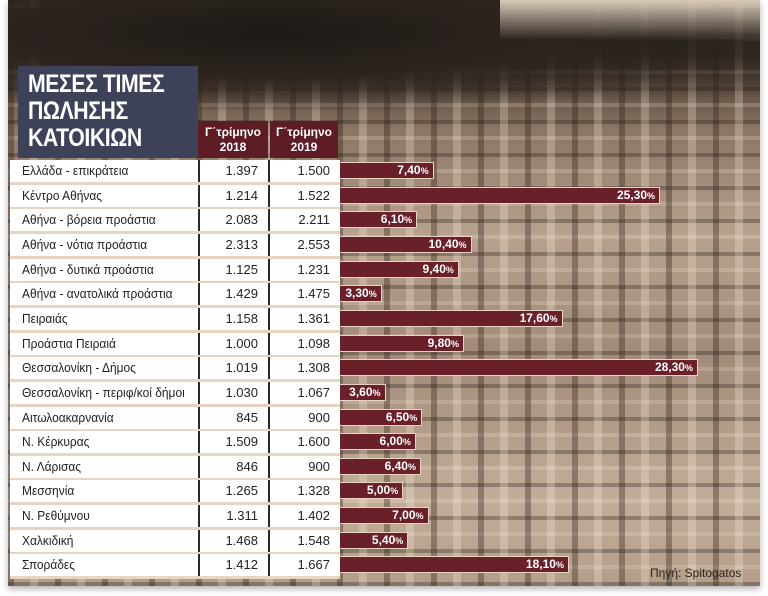 The width and height of the screenshot is (768, 596). Describe the element at coordinates (438, 270) in the screenshot. I see `change-label: 9,40%` at that location.